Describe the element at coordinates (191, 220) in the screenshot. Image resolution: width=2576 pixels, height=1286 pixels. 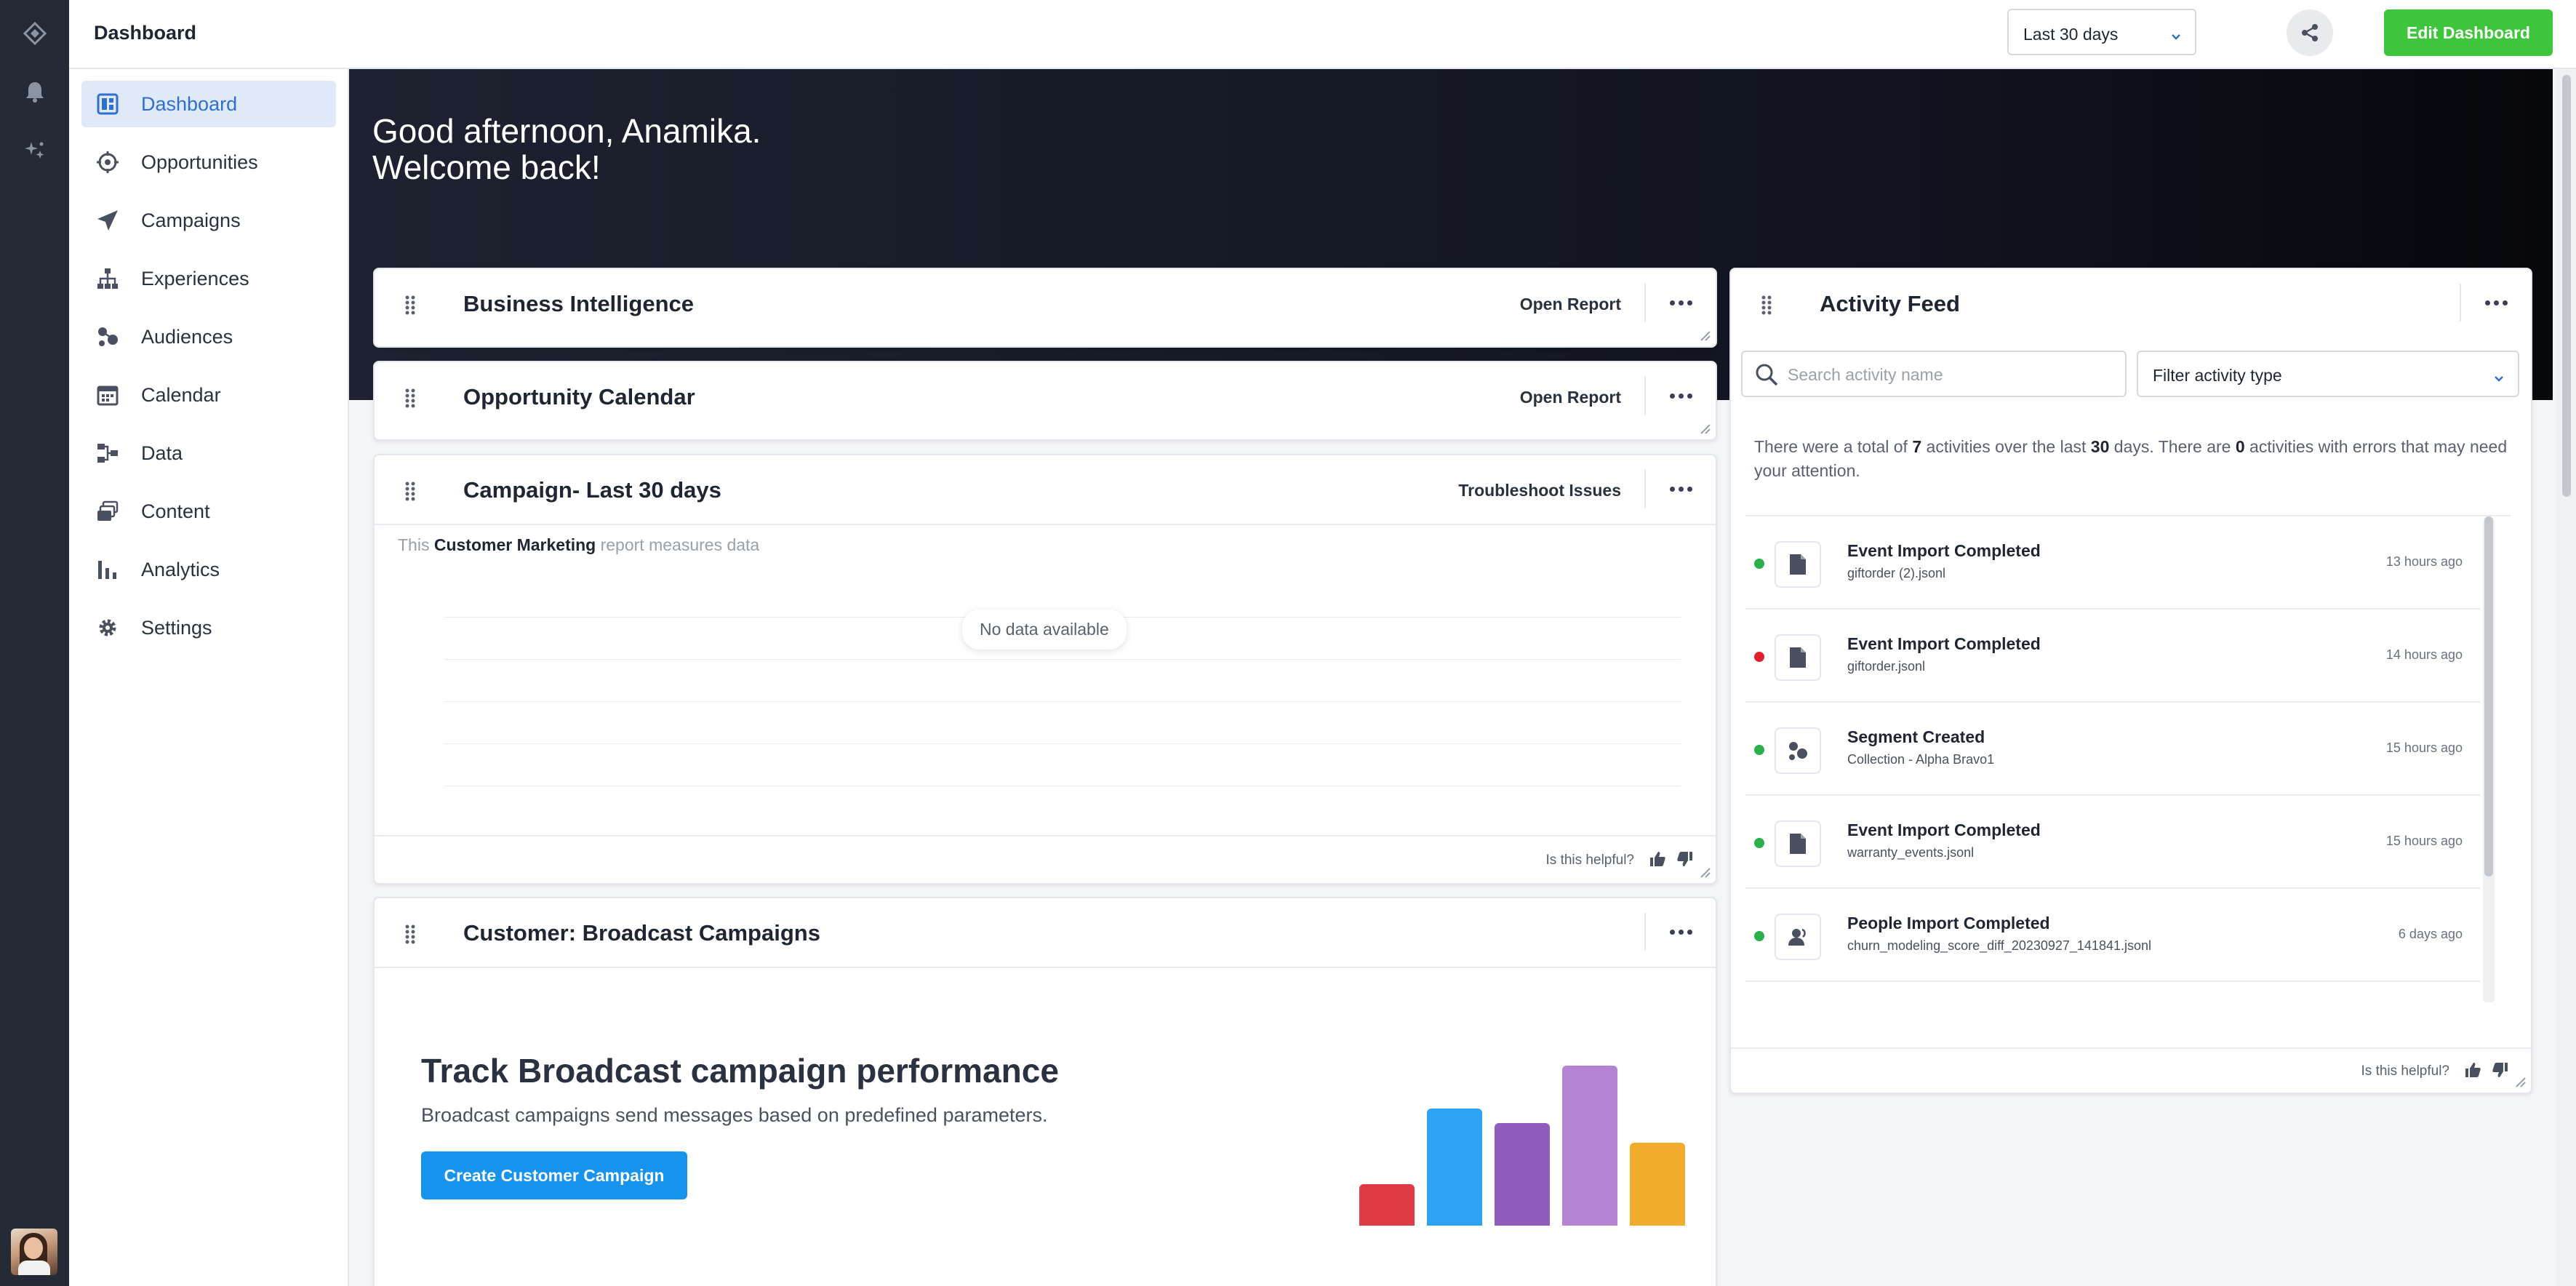
I see `sidebar-item-label: Campaigns` at that location.